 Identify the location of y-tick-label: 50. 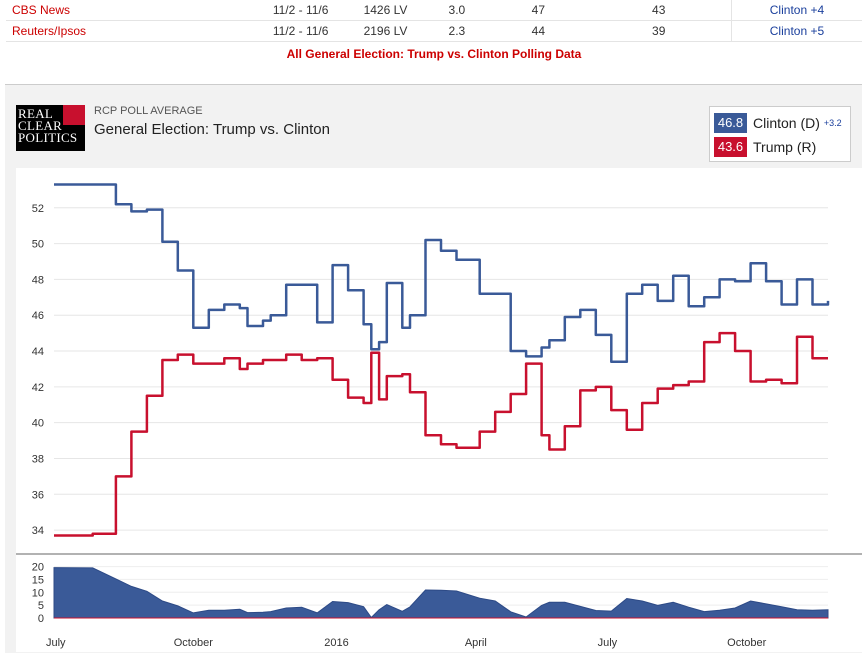
(38, 245).